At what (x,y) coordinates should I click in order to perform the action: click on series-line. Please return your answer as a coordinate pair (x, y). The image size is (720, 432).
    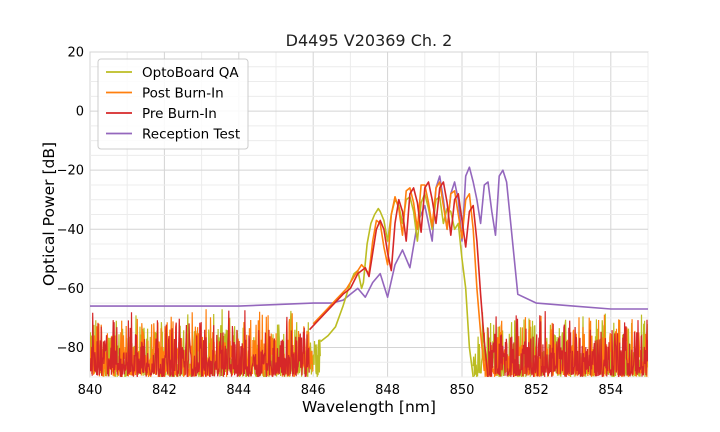
    Looking at the image, I should click on (398, 279).